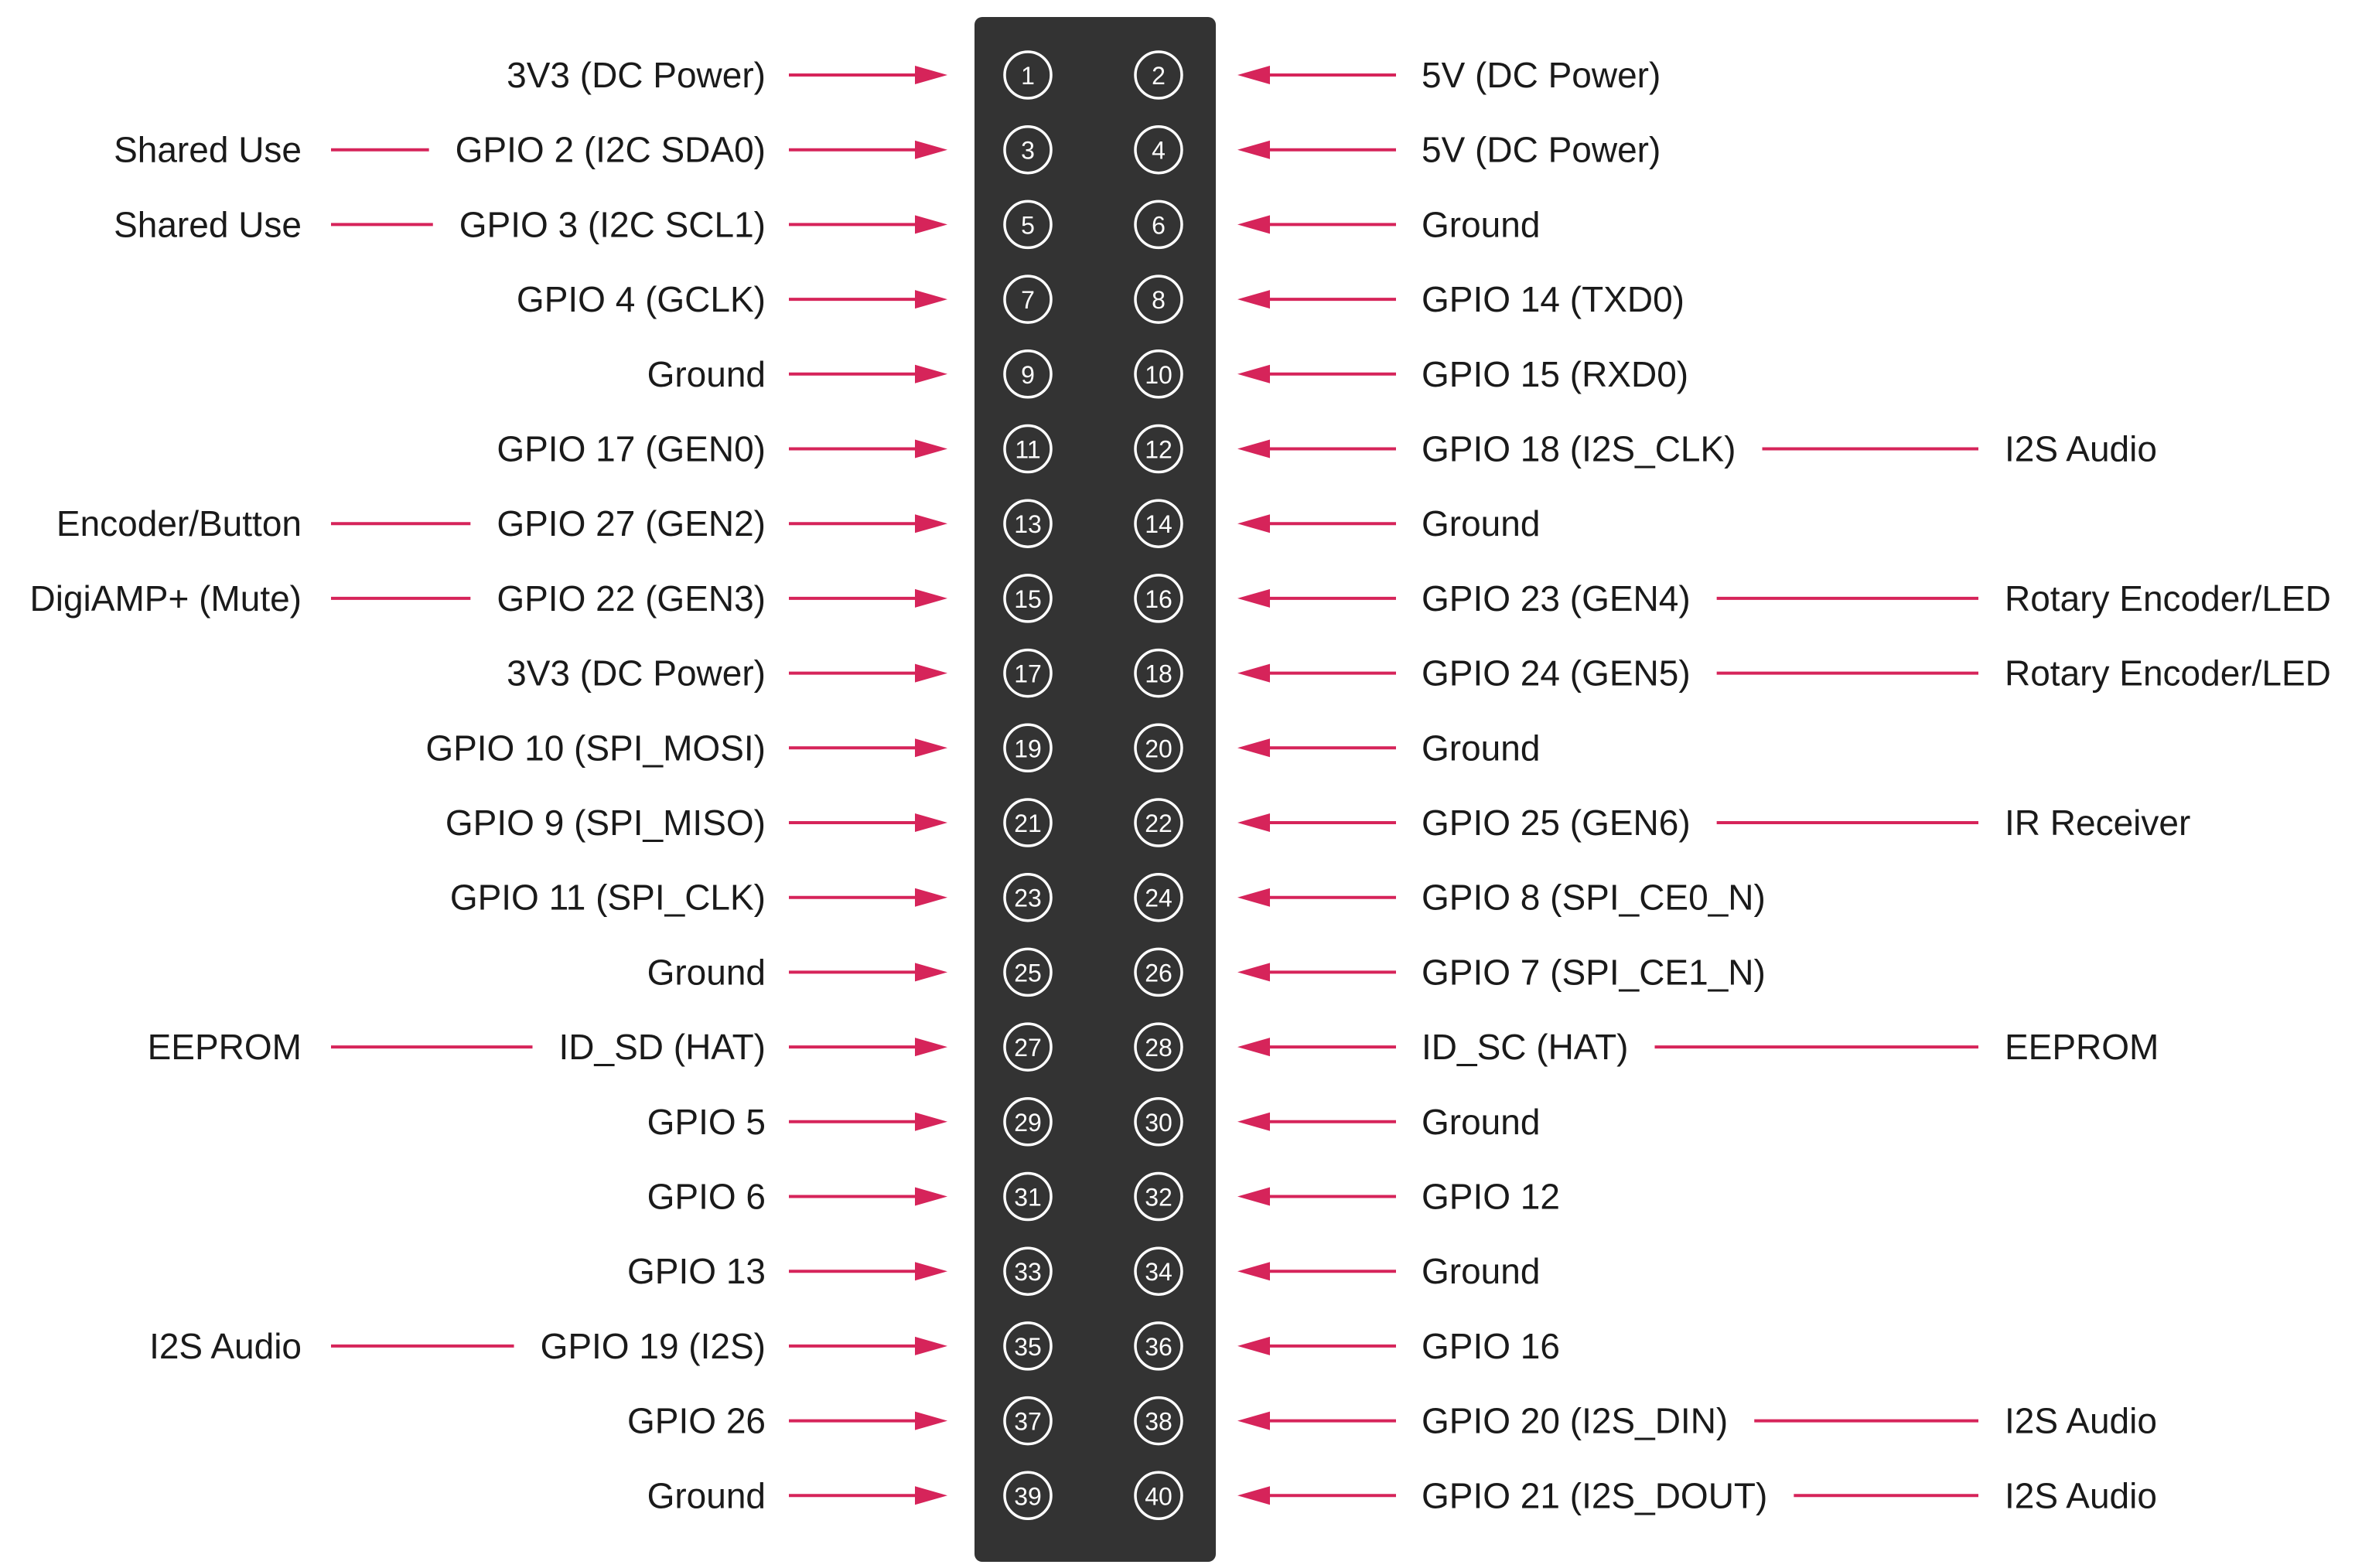 The height and width of the screenshot is (1568, 2362). I want to click on pin-number-right: 40, so click(1158, 1496).